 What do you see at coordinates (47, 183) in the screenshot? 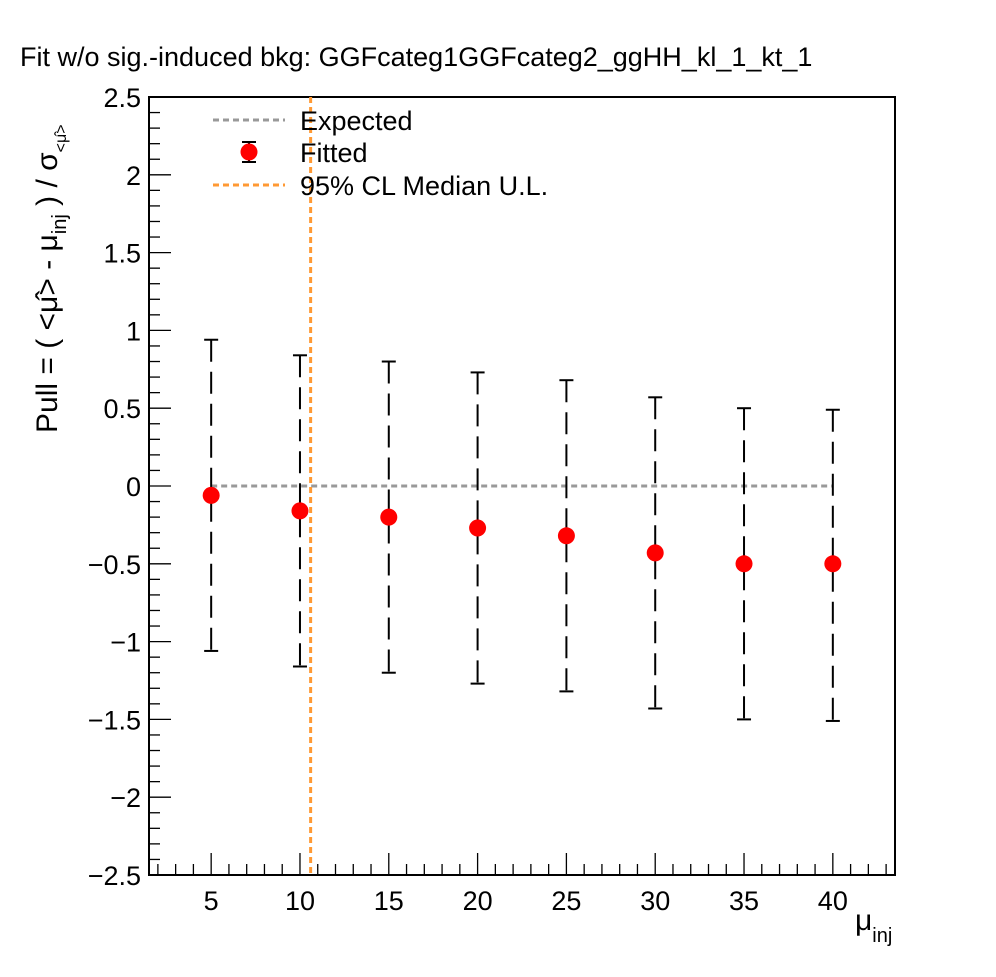
I see `y-axis-label-mid: ) / σ` at bounding box center [47, 183].